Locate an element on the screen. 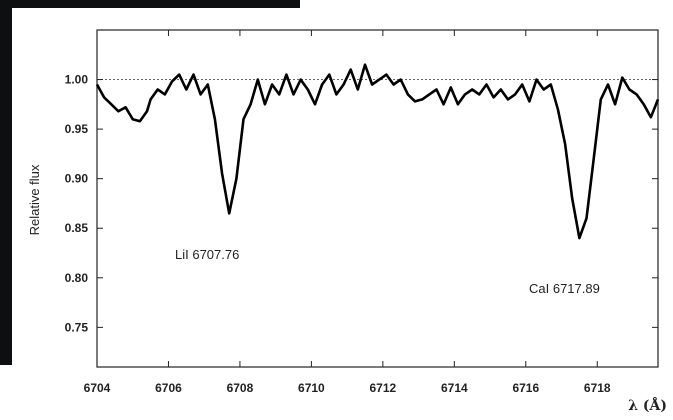 This screenshot has width=673, height=420. y-tick-label: 1.00 is located at coordinates (77, 80).